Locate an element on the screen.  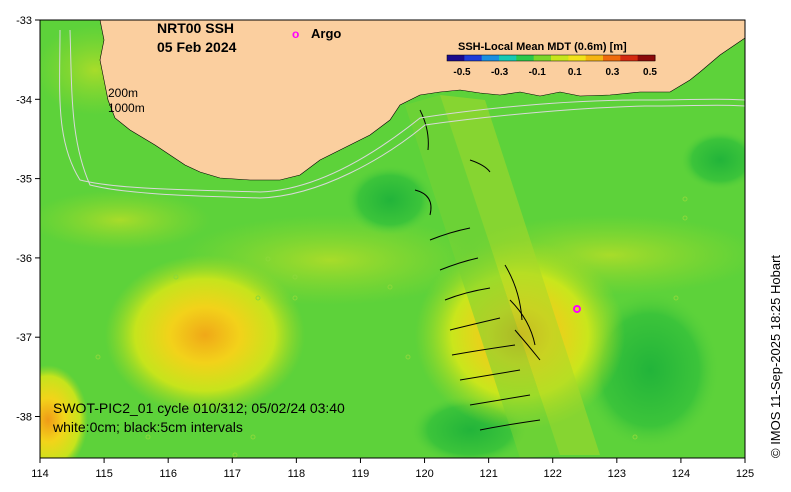
swot-black-contours is located at coordinates (477, 270).